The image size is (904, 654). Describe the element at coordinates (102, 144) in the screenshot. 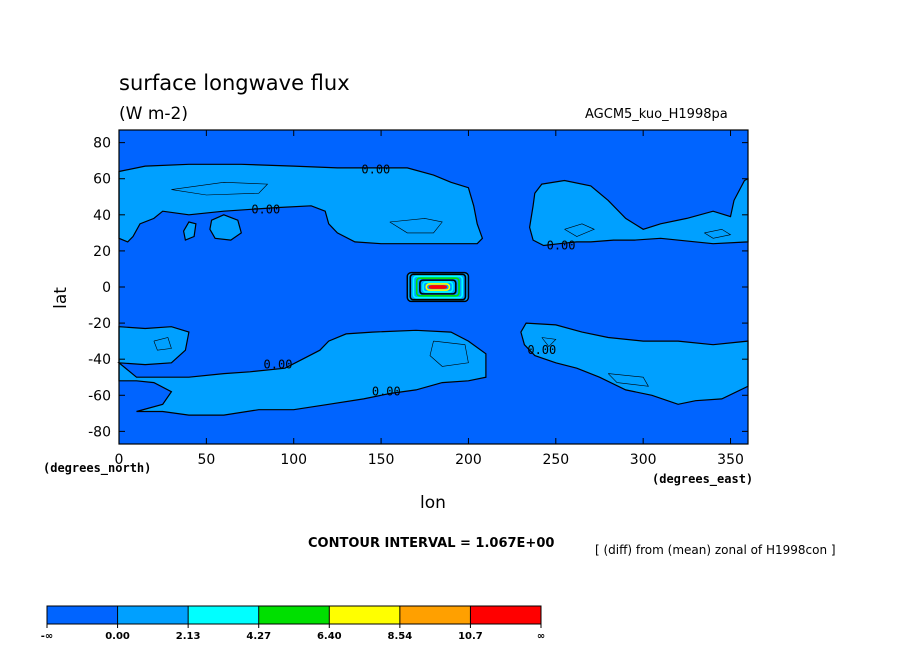

I see `y-tick-label-80: 80` at that location.